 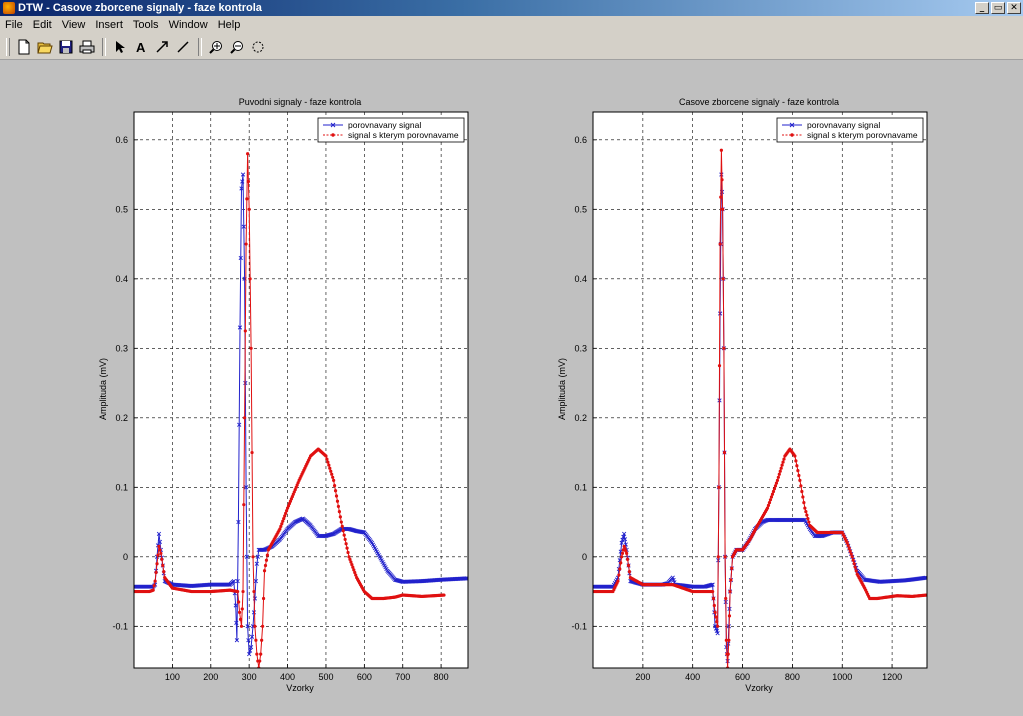 What do you see at coordinates (216, 47) in the screenshot?
I see `zoom-in-button` at bounding box center [216, 47].